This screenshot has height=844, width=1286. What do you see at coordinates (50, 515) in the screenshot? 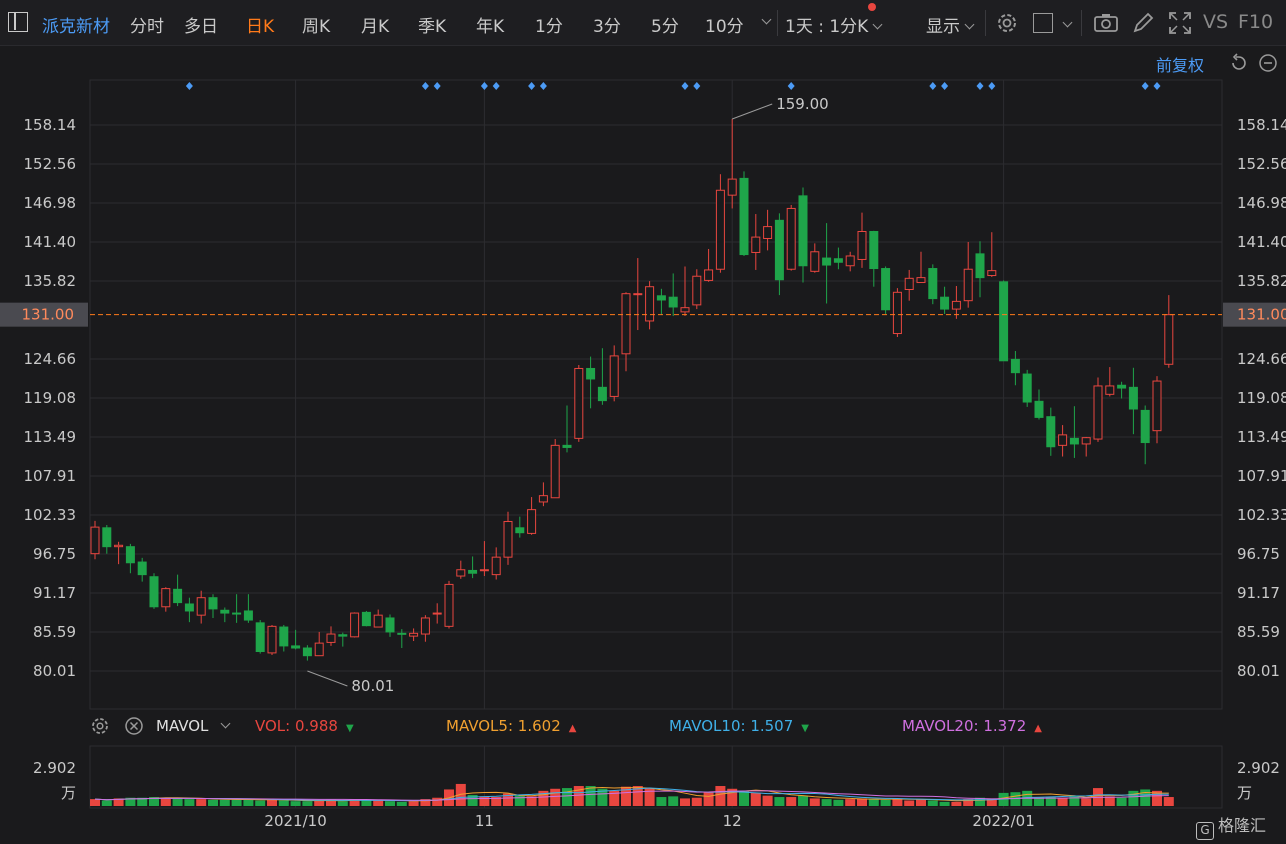
I see `y-tick-label-left: 102.33` at bounding box center [50, 515].